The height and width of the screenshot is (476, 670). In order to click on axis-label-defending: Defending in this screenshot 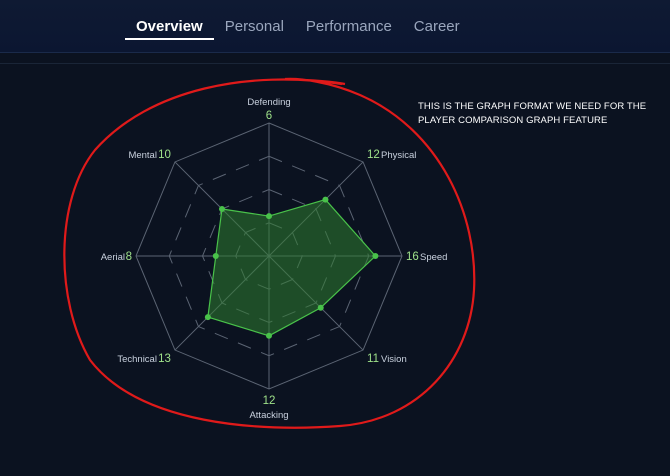, I will do `click(268, 102)`.